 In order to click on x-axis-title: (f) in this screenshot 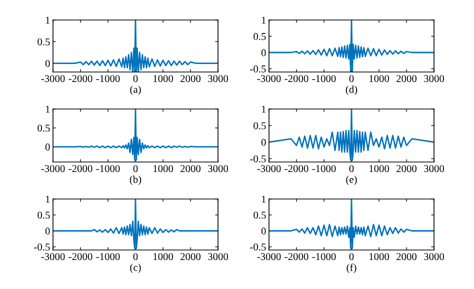, I will do `click(351, 269)`.